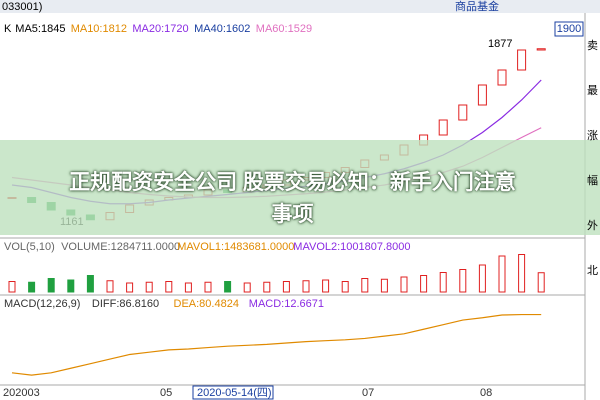  Describe the element at coordinates (120, 247) in the screenshot. I see `vol-label: VOLUME:1284711.0000` at that location.